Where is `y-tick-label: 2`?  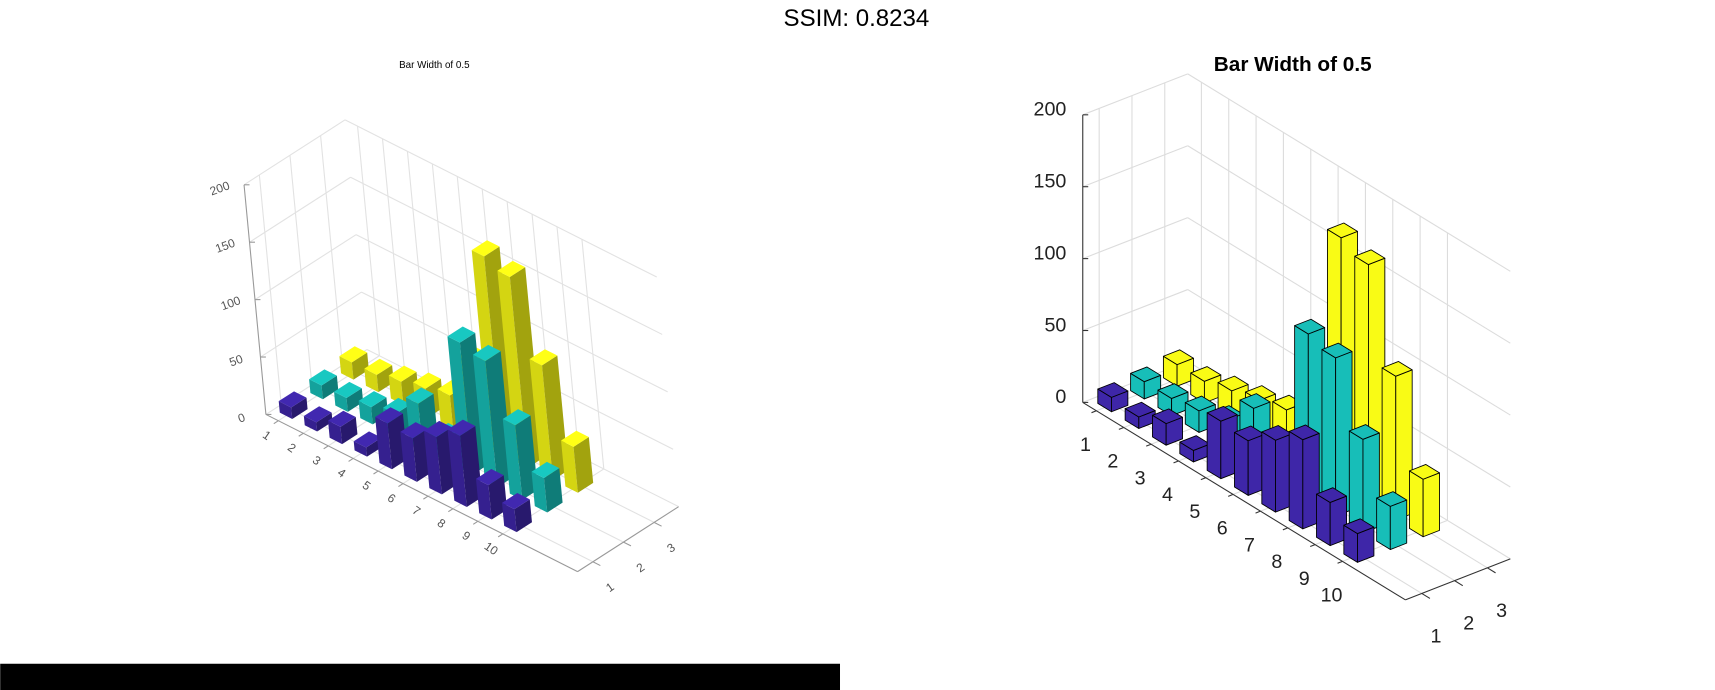 y-tick-label: 2 is located at coordinates (1468, 624).